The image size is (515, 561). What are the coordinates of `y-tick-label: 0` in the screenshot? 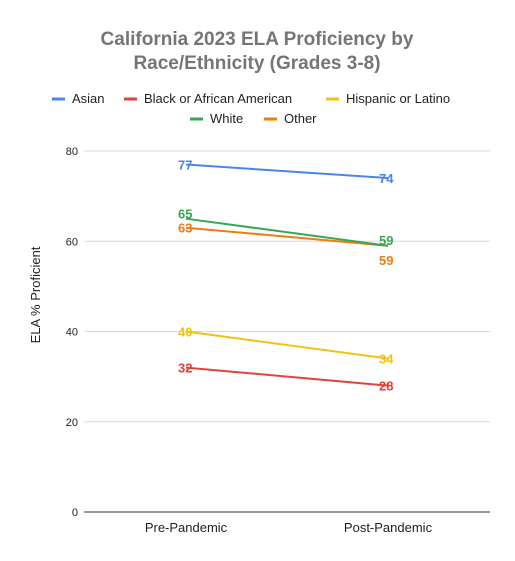 It's located at (75, 513).